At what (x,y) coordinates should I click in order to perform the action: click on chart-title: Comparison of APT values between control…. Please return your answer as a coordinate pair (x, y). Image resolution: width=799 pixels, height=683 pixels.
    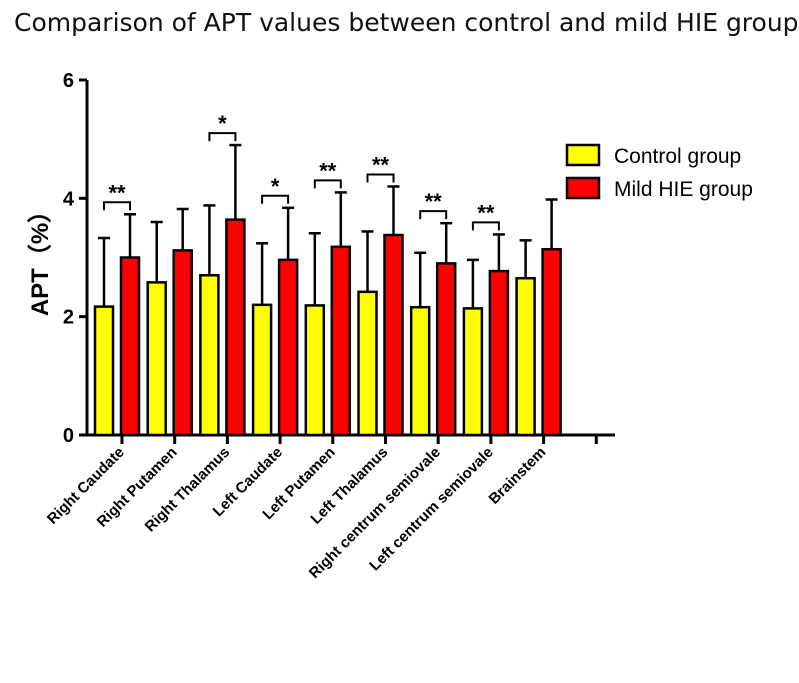
    Looking at the image, I should click on (406, 22).